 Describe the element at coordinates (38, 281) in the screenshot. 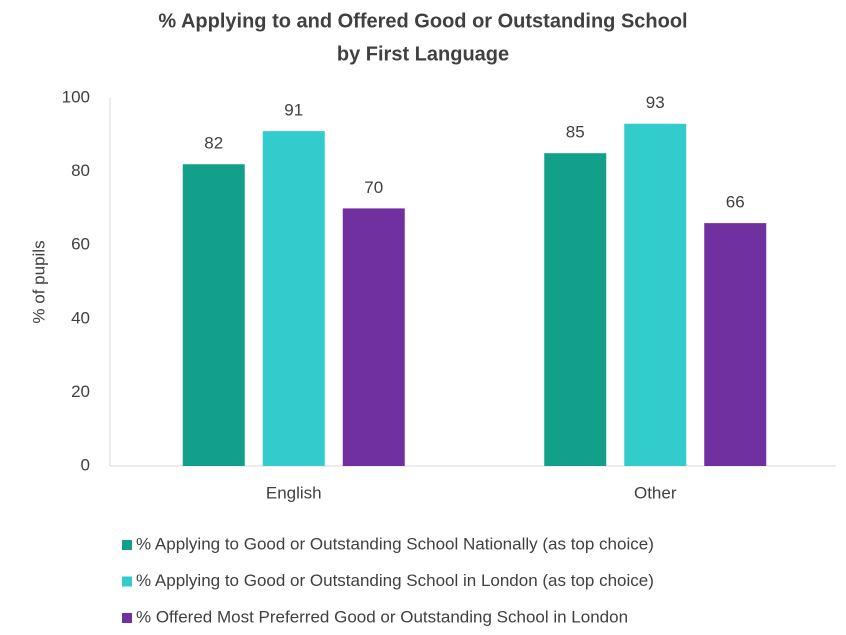

I see `y-axis-label: % of pupils` at that location.